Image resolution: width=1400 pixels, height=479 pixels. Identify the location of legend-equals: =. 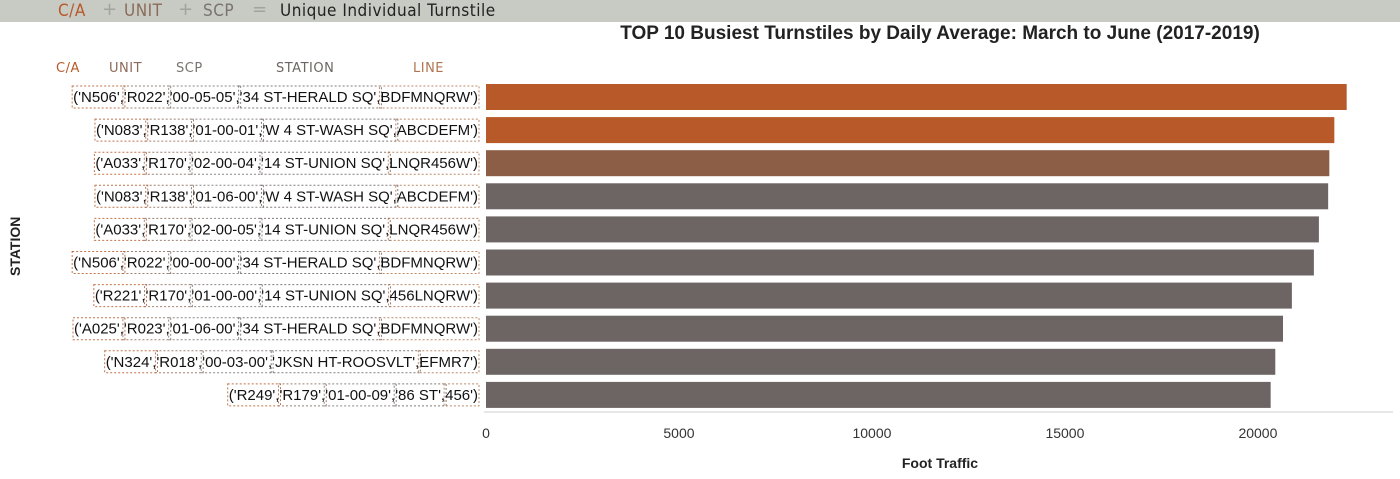
(260, 10).